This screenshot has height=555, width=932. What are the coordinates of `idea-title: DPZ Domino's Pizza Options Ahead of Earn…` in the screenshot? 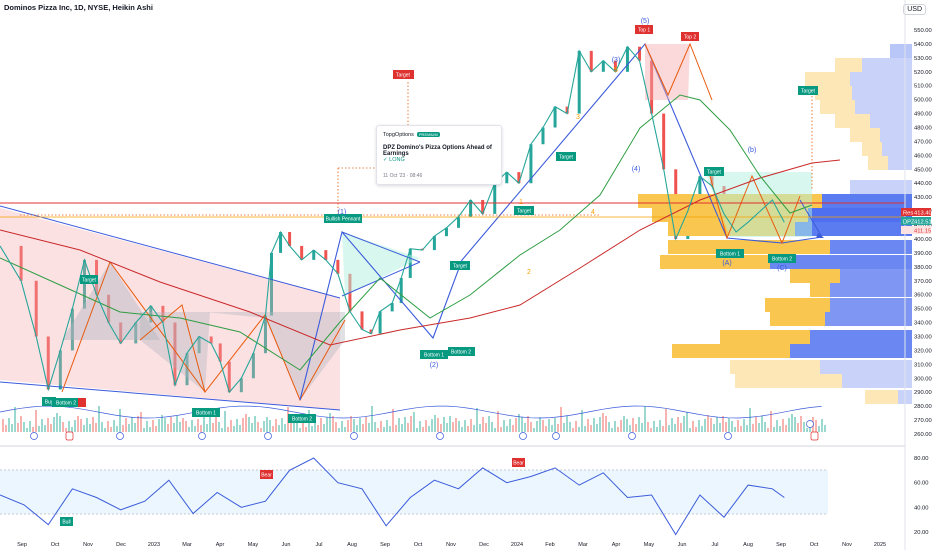 It's located at (437, 151).